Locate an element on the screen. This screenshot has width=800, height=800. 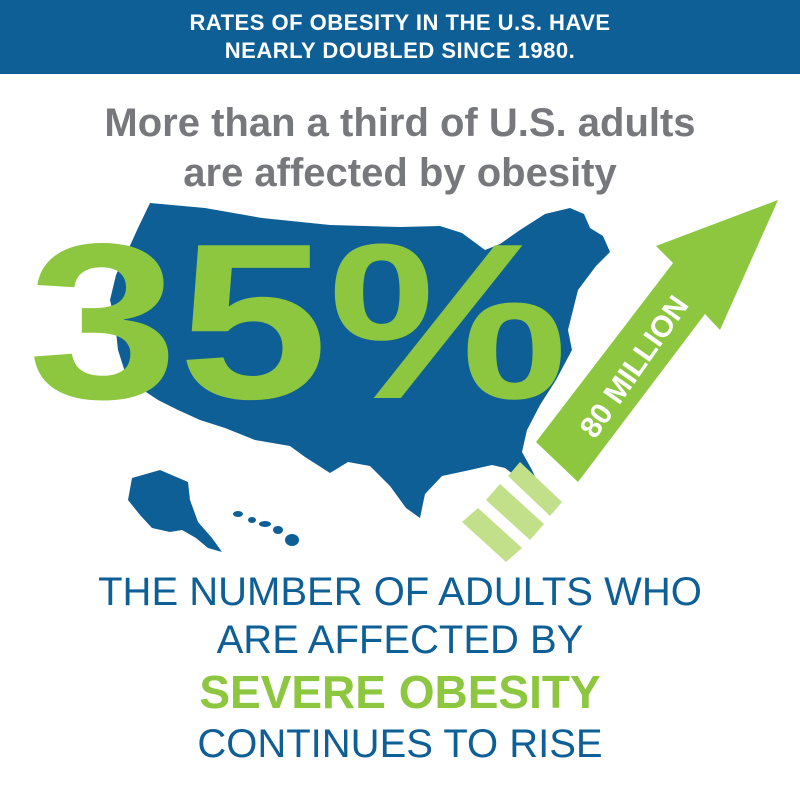
alaska-icon is located at coordinates (175, 511).